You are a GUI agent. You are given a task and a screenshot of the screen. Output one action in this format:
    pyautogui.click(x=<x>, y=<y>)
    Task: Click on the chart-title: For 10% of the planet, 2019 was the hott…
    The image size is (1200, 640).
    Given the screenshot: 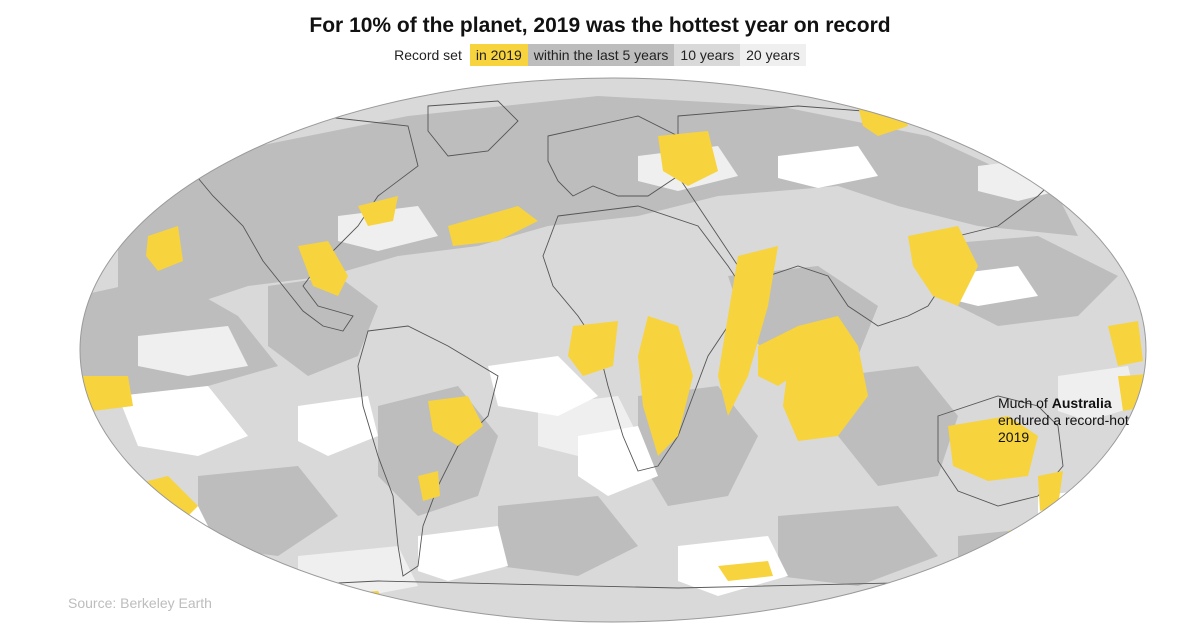 What is the action you would take?
    pyautogui.click(x=600, y=25)
    